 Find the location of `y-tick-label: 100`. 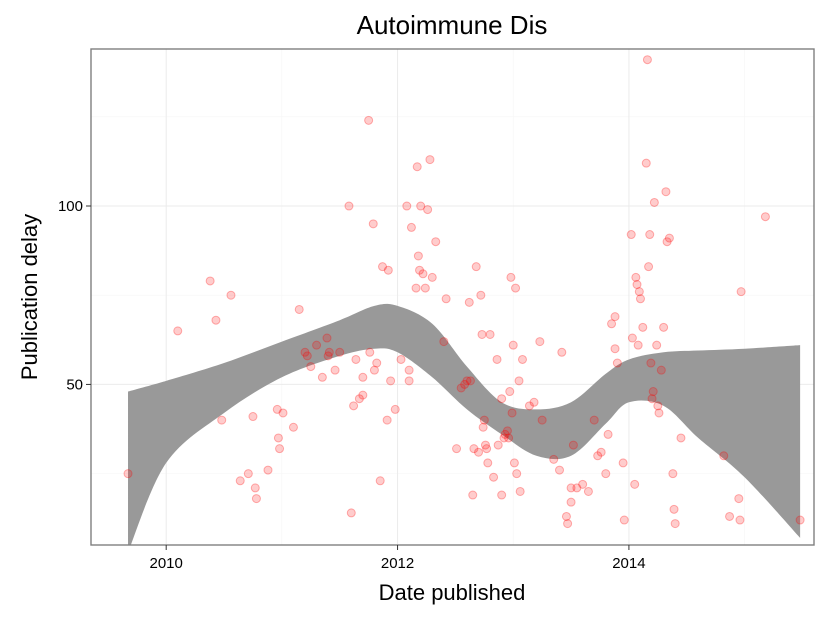

y-tick-label: 100 is located at coordinates (70, 206).